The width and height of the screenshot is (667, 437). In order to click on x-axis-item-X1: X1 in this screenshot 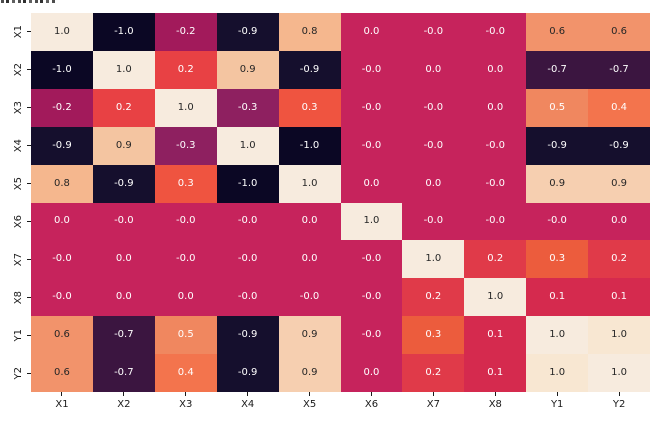, I will do `click(62, 407)`.